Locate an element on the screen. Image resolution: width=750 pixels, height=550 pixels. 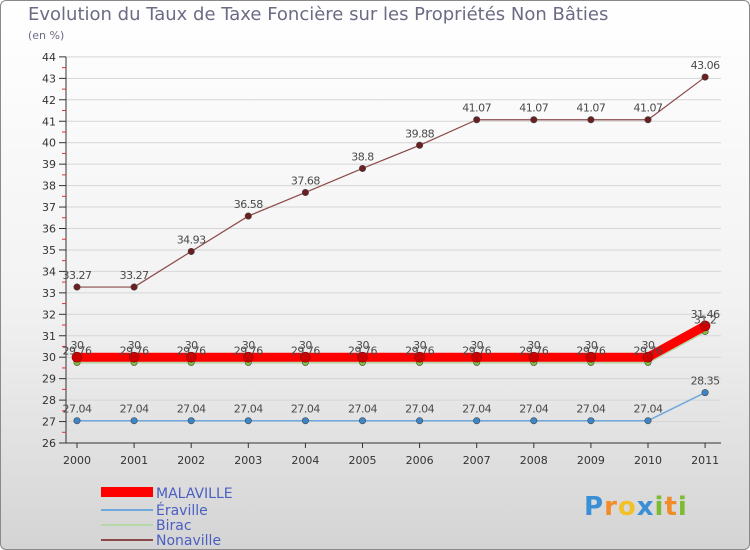
series-line-malaville is located at coordinates (391, 341).